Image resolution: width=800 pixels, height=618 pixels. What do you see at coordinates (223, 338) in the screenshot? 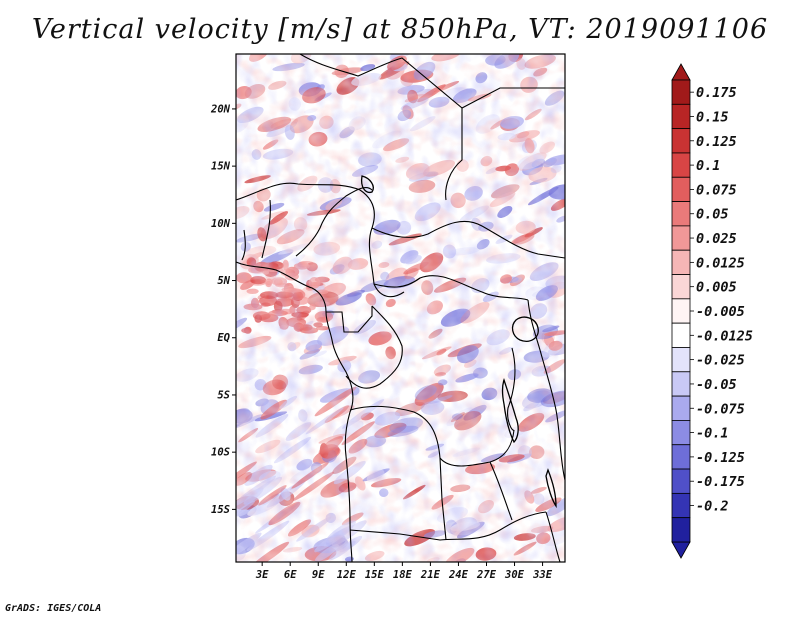
I see `lat-tick-label: EQ` at bounding box center [223, 338].